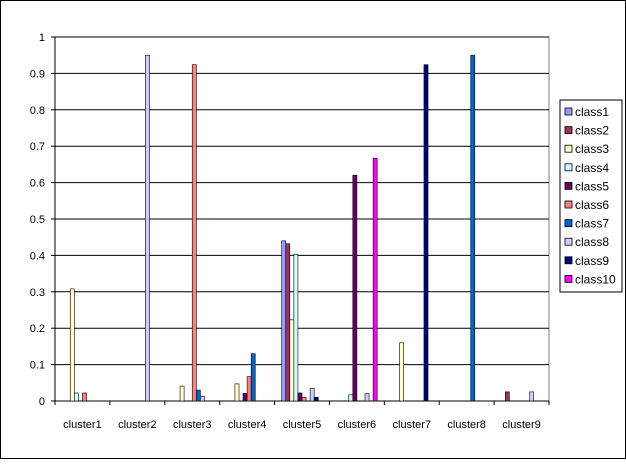  What do you see at coordinates (37, 184) in the screenshot?
I see `y-tick-label: 0.6` at bounding box center [37, 184].